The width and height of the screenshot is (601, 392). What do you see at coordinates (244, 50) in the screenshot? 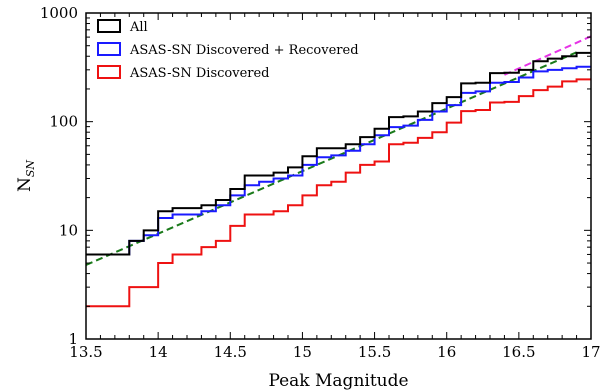
I see `legend-label: ASAS-SN Discovered + Recovered` at bounding box center [244, 50].